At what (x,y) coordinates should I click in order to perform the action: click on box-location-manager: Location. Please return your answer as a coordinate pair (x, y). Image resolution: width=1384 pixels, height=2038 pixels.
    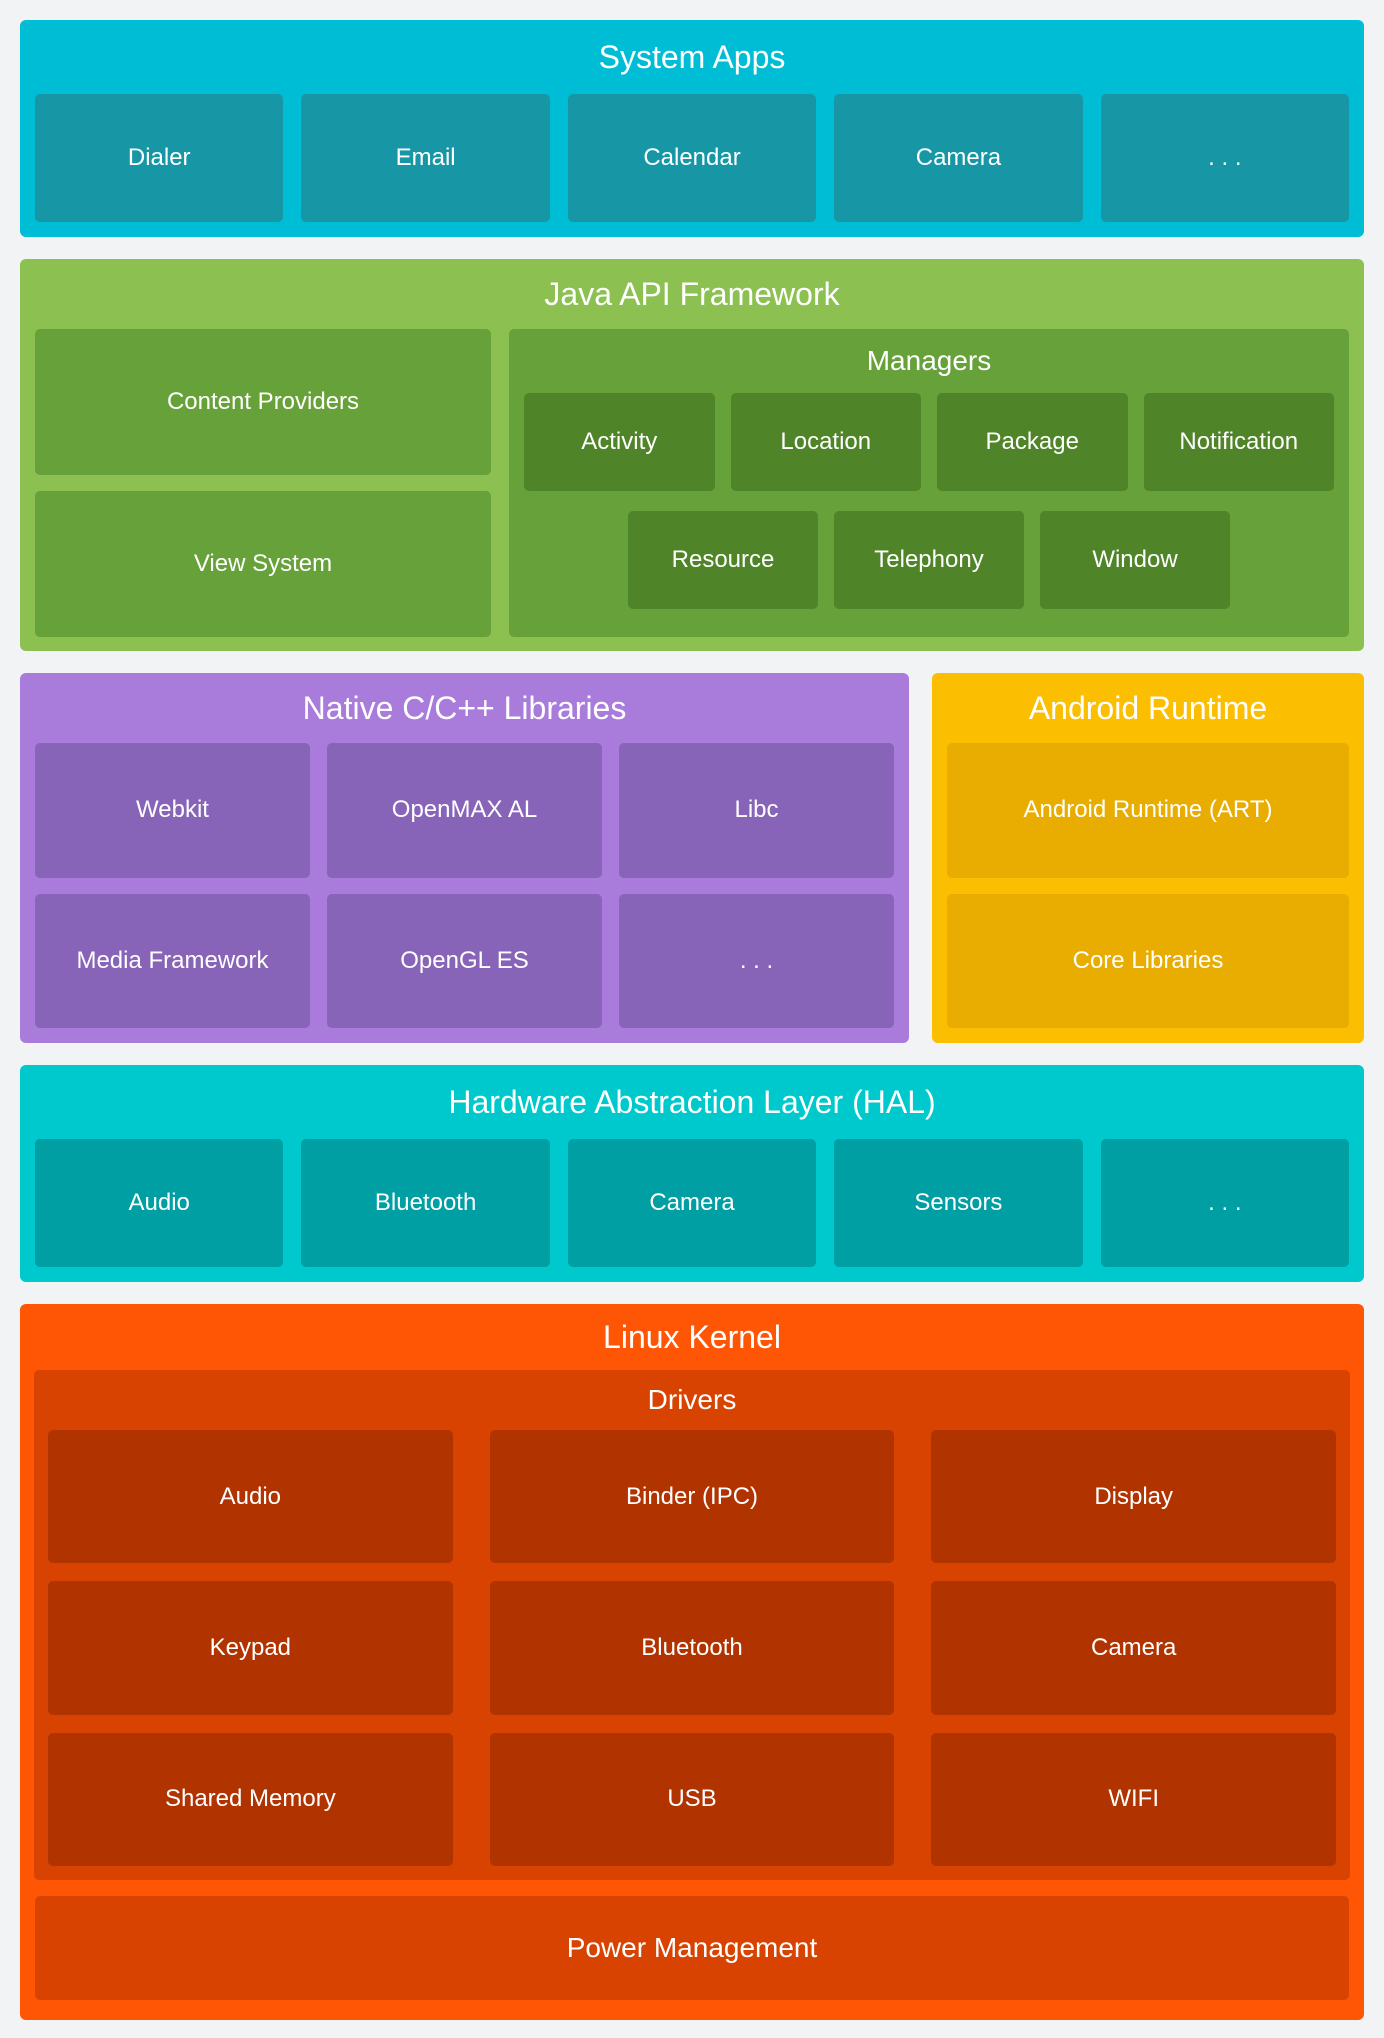
    Looking at the image, I should click on (825, 442).